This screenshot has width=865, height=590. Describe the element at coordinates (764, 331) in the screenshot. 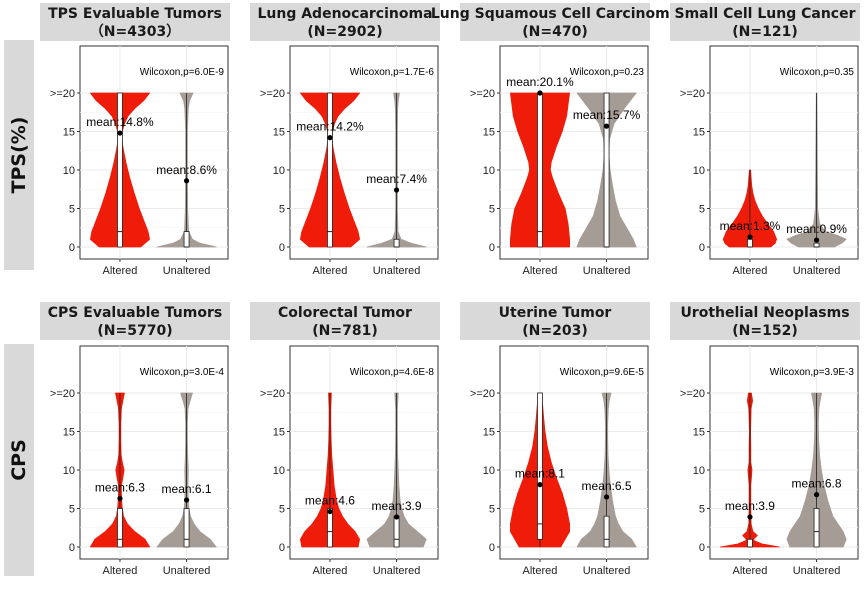

I see `panel-subtitle: (N=152)` at that location.